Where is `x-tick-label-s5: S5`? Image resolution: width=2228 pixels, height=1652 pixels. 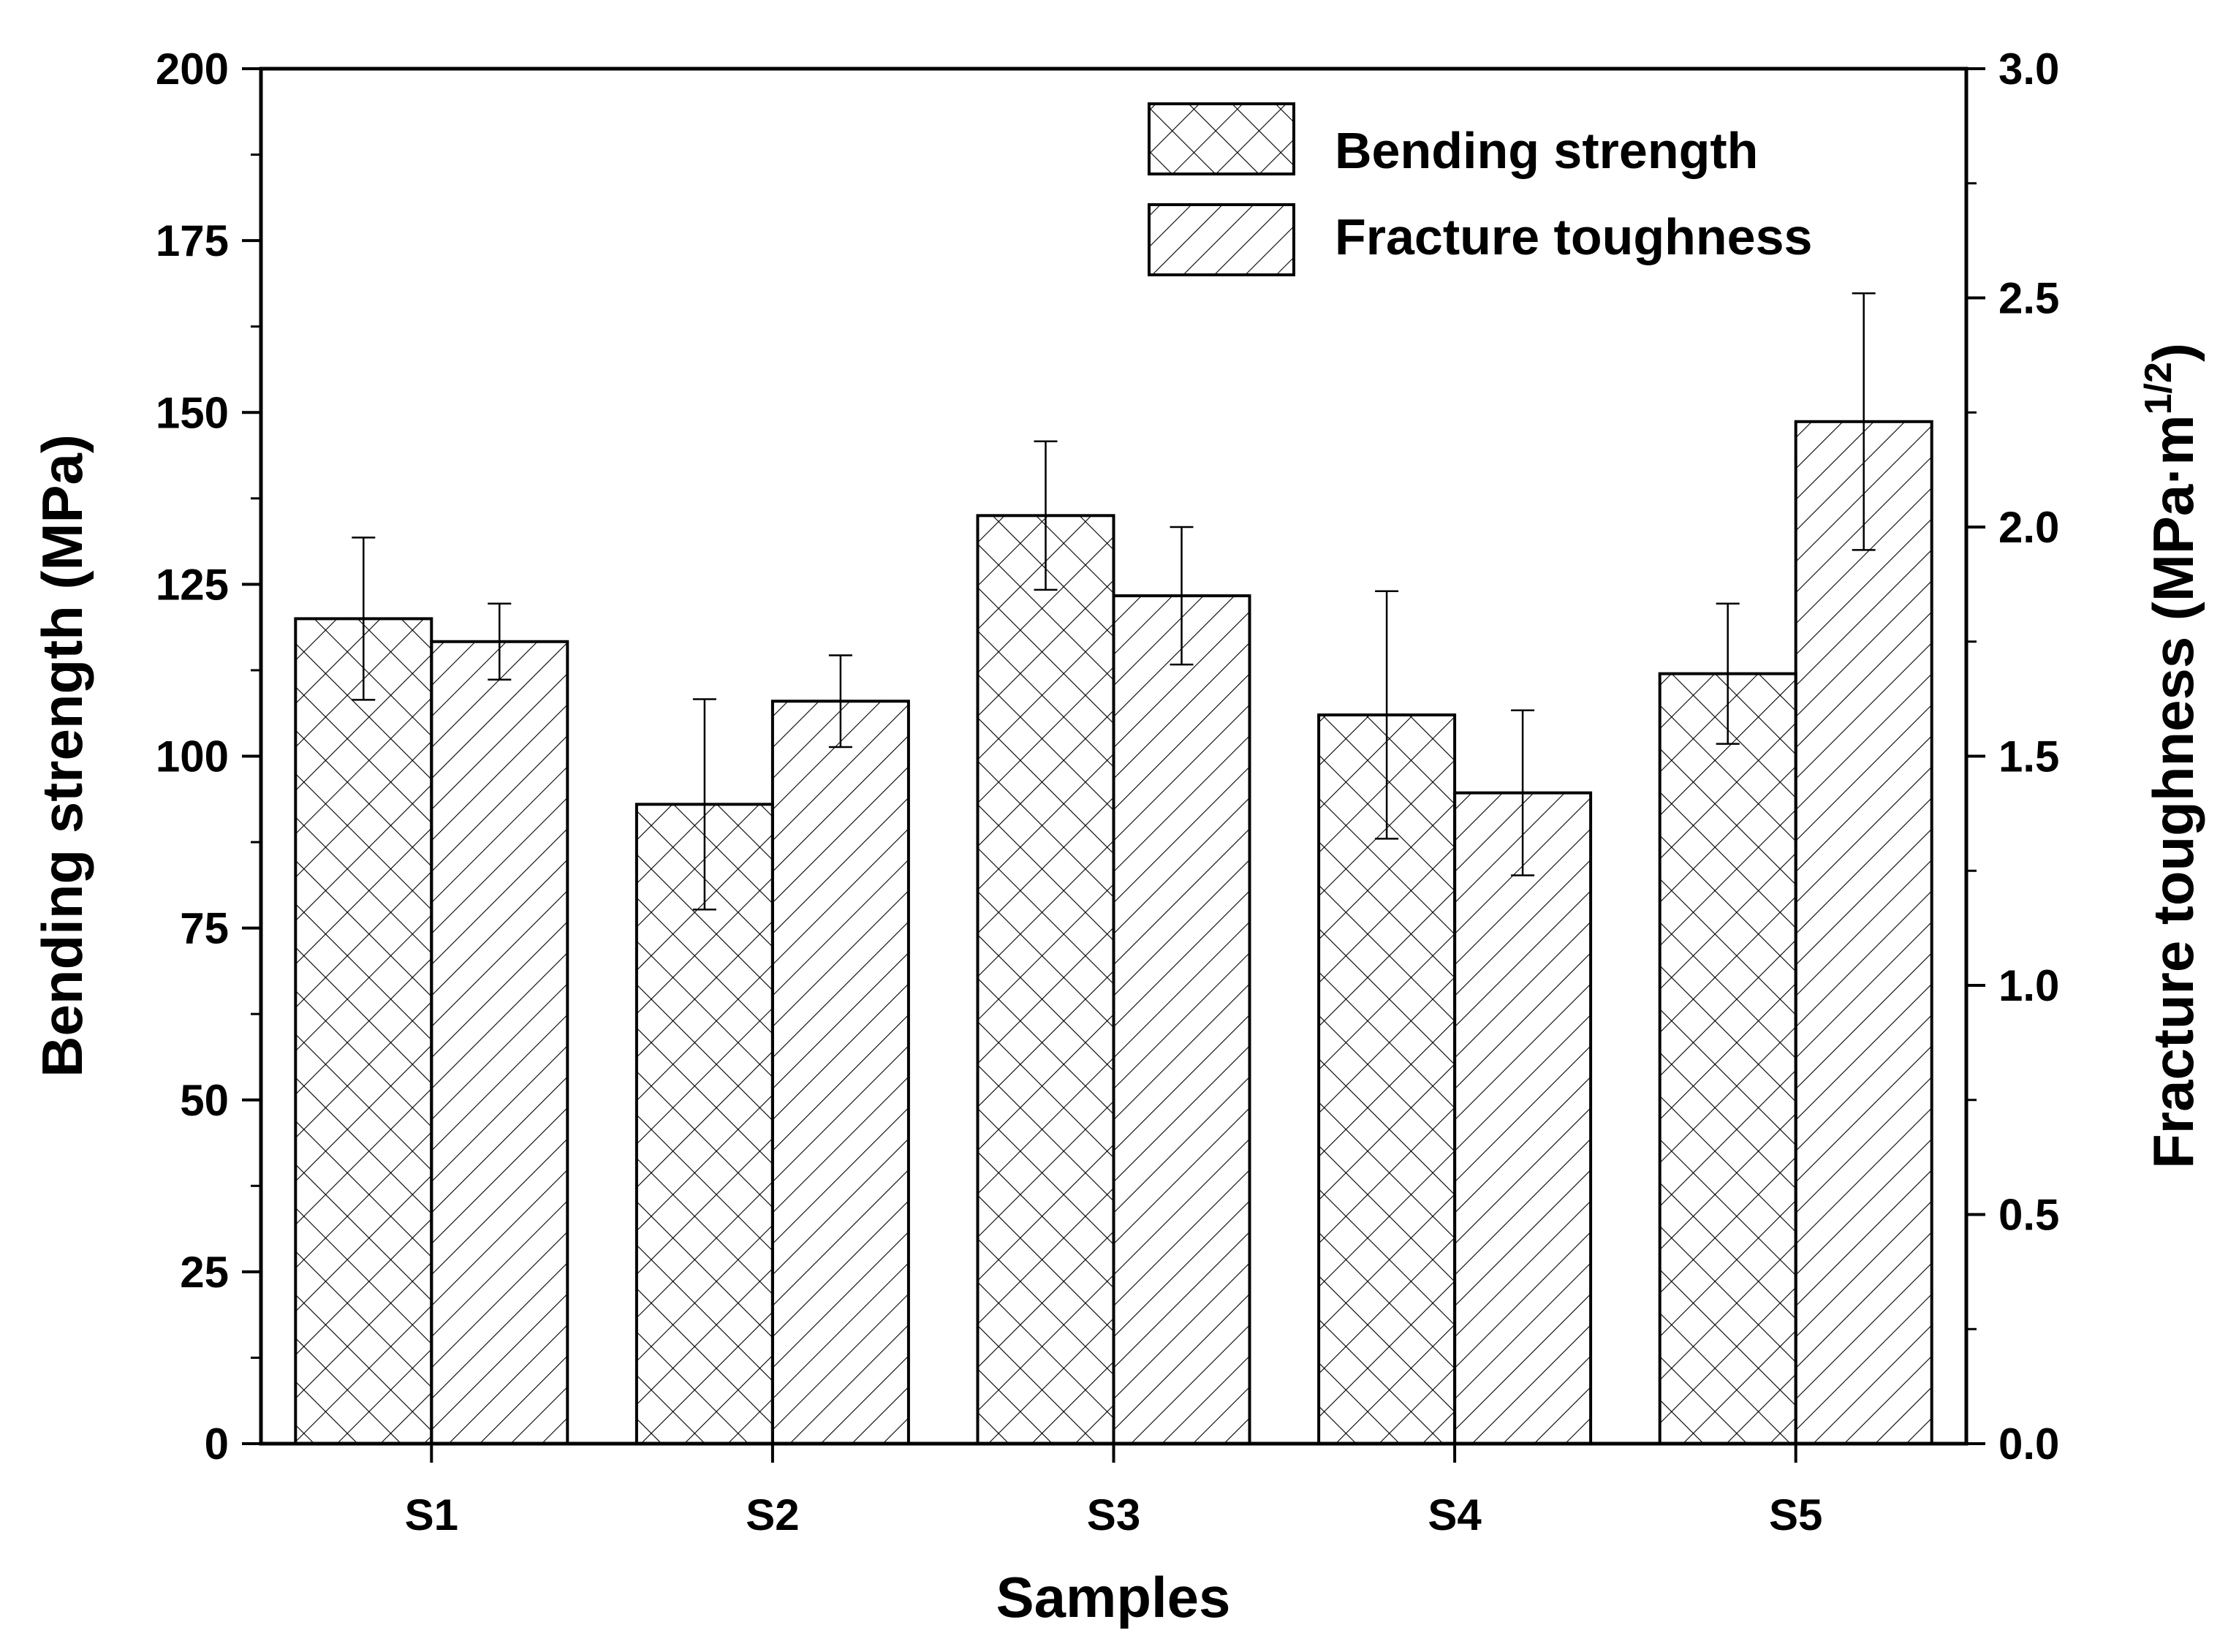
x-tick-label-s5: S5 is located at coordinates (1795, 1515).